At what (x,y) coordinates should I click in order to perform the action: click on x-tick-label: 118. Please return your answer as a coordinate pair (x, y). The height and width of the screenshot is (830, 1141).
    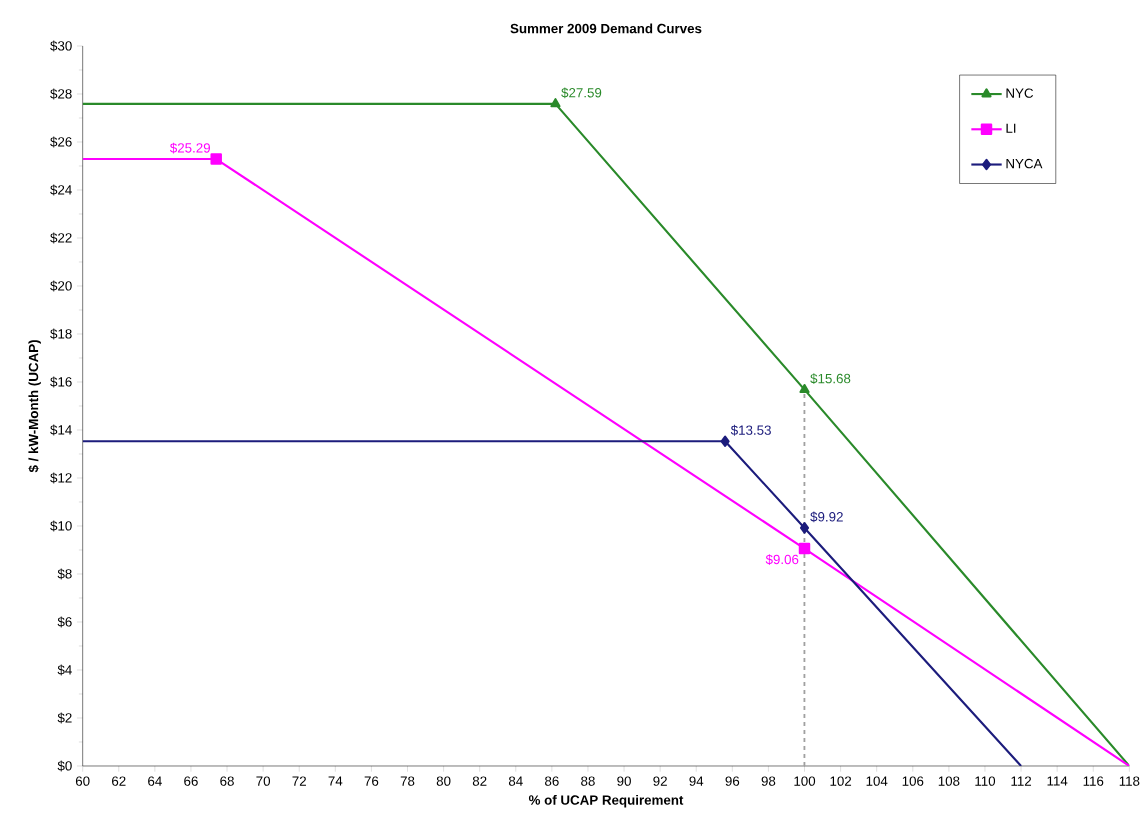
    Looking at the image, I should click on (1129, 781).